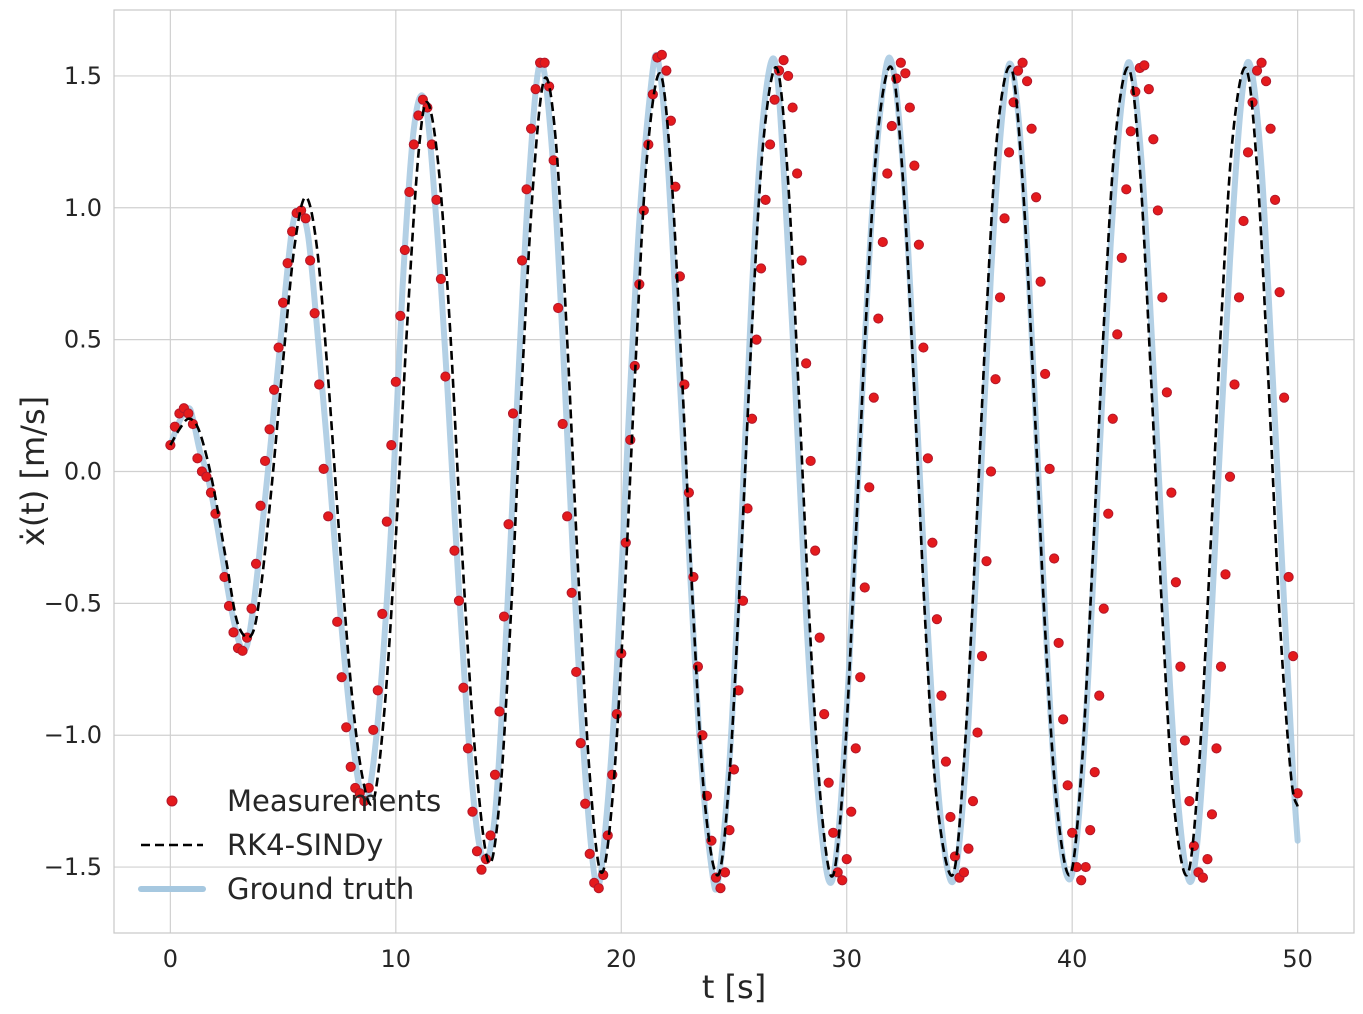 This screenshot has width=1363, height=1014. What do you see at coordinates (1072, 959) in the screenshot?
I see `x-tick-label: 40` at bounding box center [1072, 959].